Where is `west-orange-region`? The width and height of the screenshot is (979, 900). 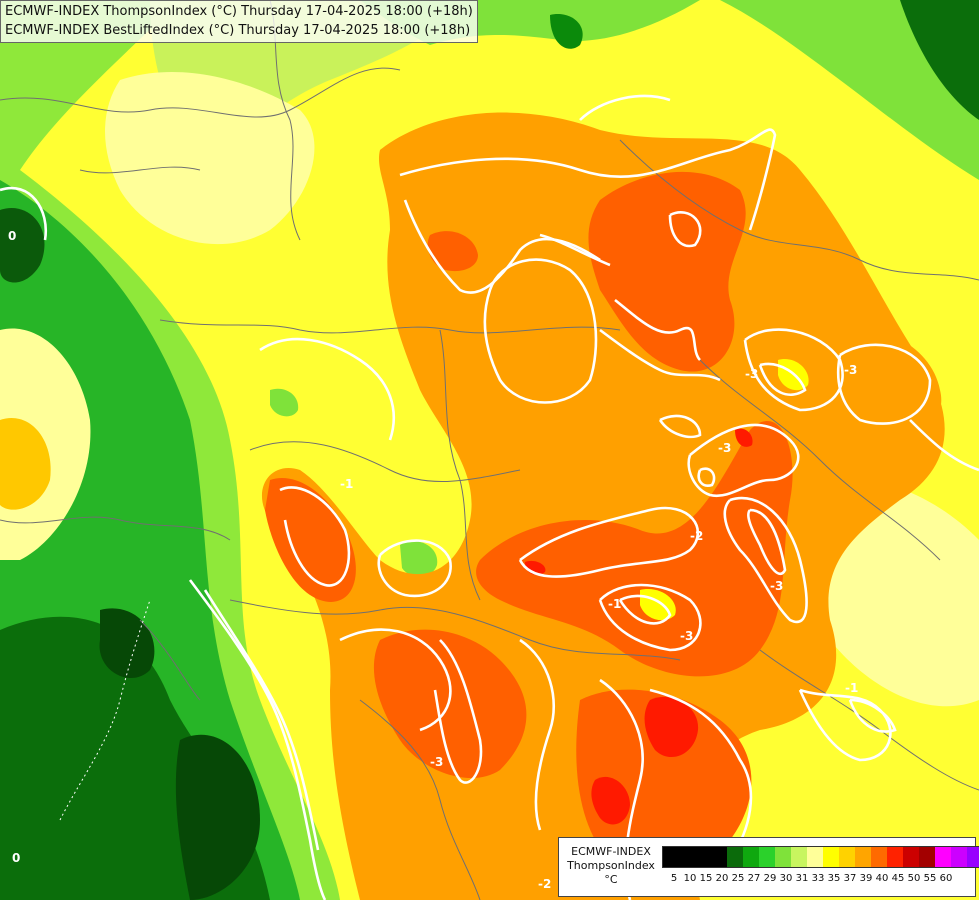 west-orange-region is located at coordinates (25, 464).